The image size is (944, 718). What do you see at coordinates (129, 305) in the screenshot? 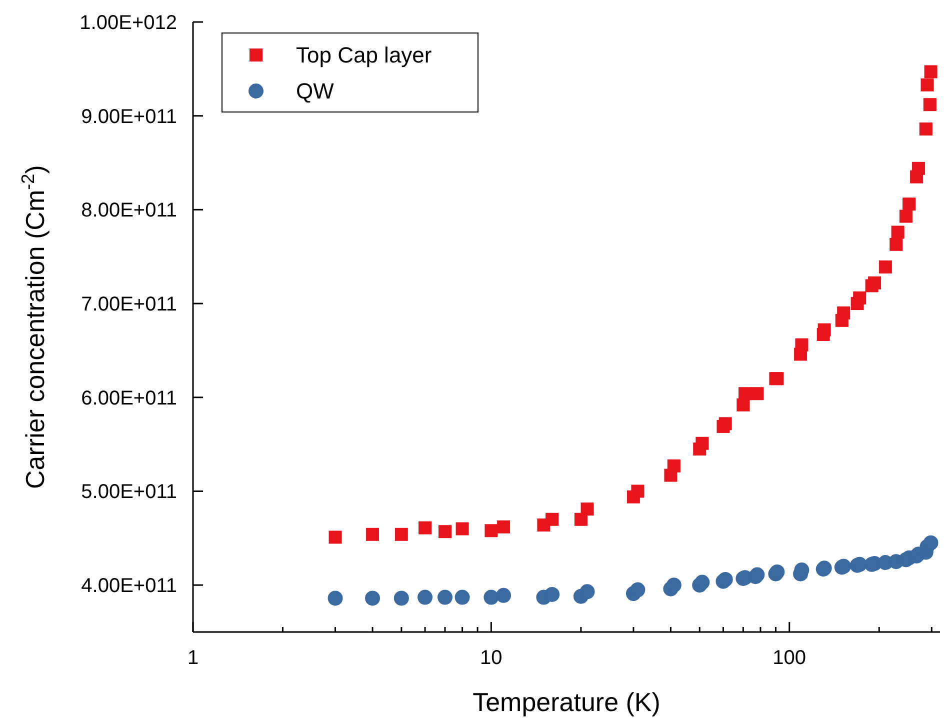
I see `y-tick-label: 7.00E+011` at bounding box center [129, 305].